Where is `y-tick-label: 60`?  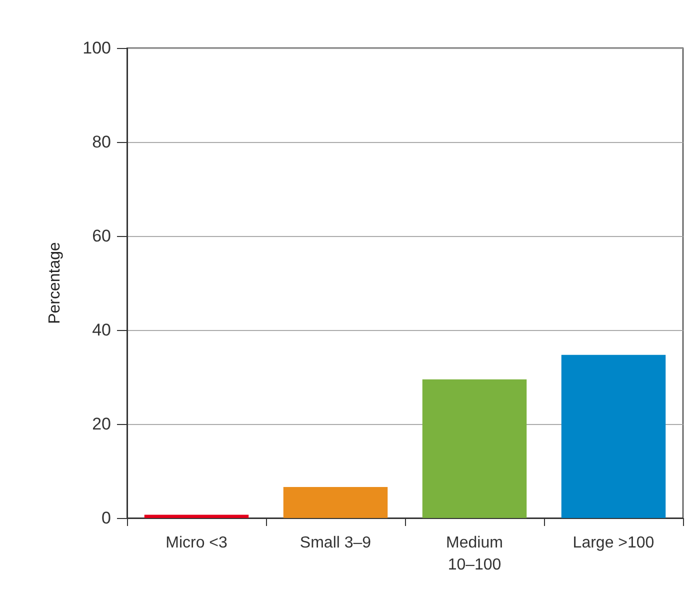 y-tick-label: 60 is located at coordinates (101, 236).